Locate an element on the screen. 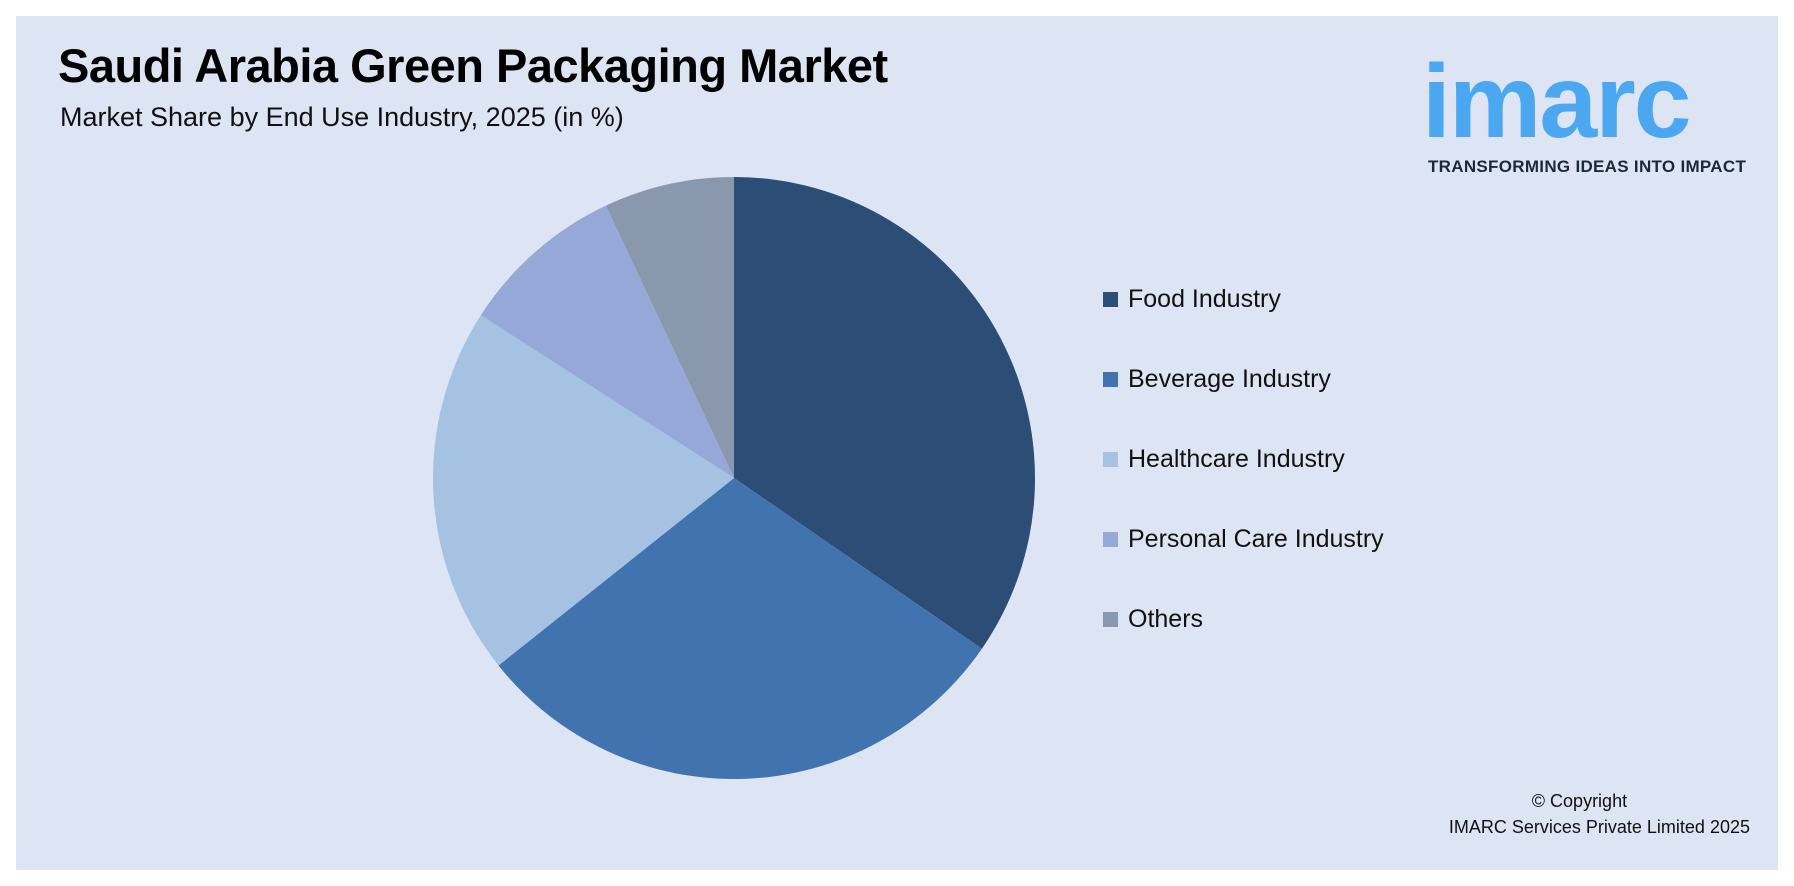 The image size is (1794, 886). legend-label: Healthcare Industry is located at coordinates (1236, 459).